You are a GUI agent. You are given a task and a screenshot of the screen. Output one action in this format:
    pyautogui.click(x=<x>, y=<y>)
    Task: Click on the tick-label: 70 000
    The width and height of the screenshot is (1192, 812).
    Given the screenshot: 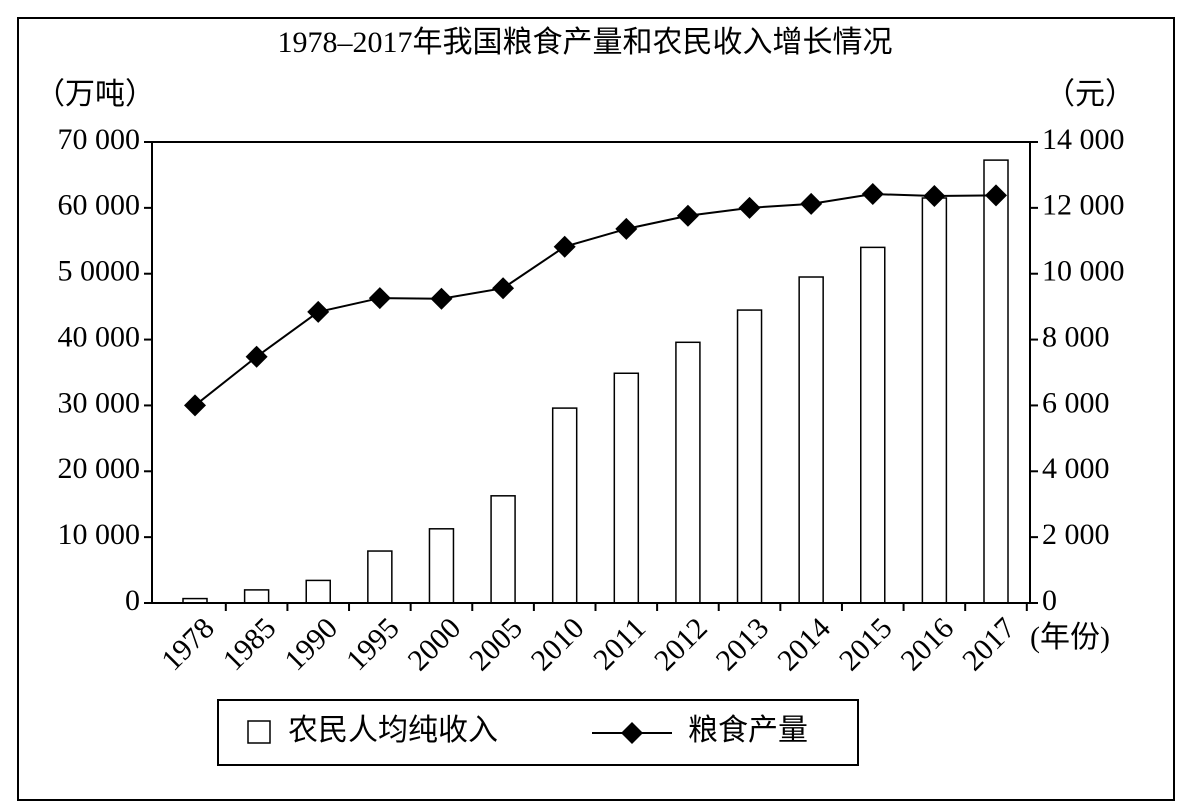 What is the action you would take?
    pyautogui.click(x=99, y=139)
    